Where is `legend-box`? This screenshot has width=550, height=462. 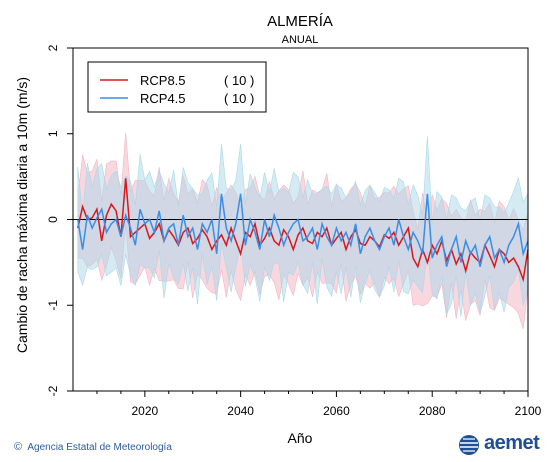
legend-box is located at coordinates (177, 87).